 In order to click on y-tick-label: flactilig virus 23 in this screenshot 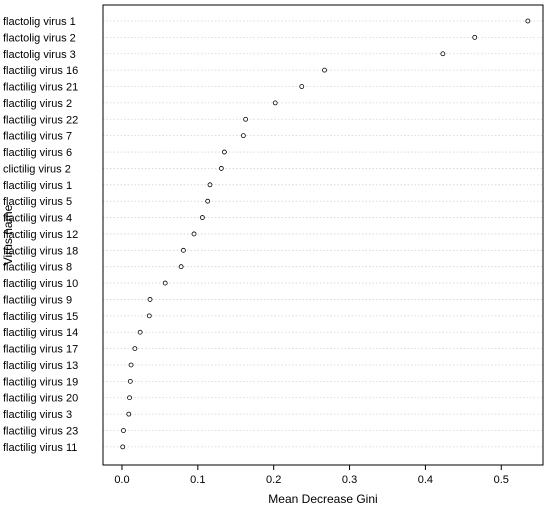, I will do `click(40, 432)`.